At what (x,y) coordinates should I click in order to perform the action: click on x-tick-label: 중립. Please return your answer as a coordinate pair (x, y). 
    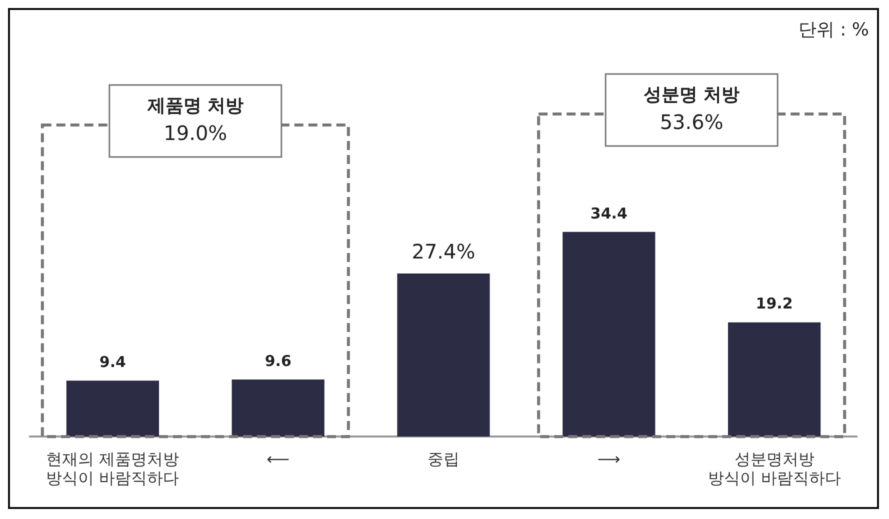
    Looking at the image, I should click on (444, 458).